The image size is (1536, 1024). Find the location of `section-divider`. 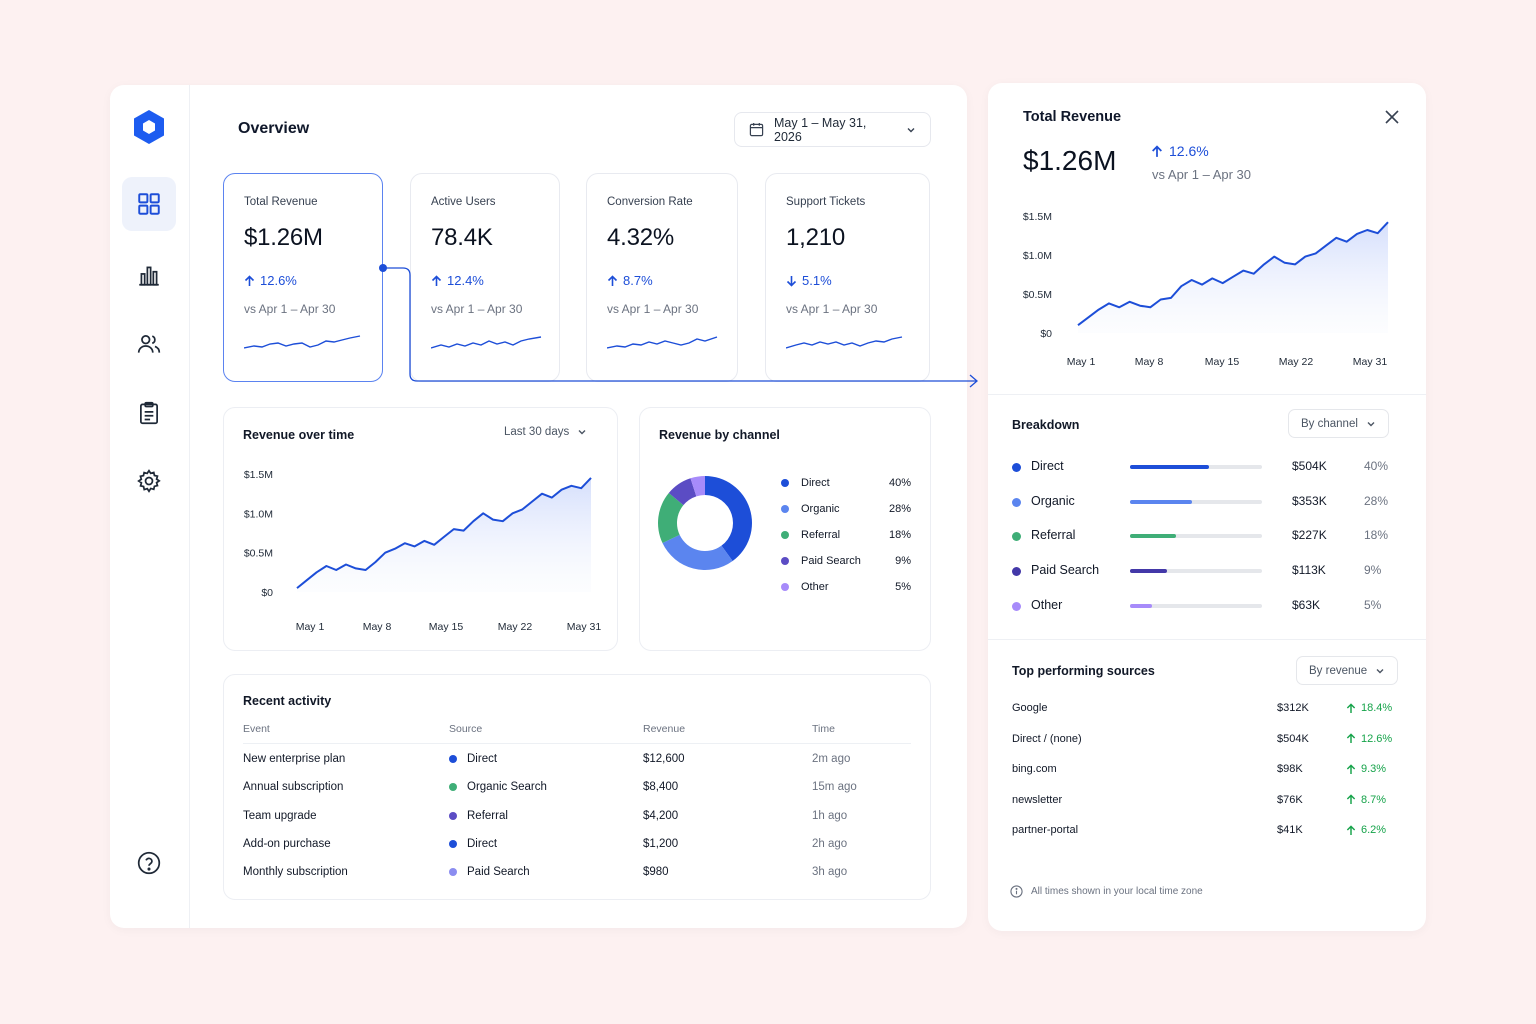

section-divider is located at coordinates (1207, 394).